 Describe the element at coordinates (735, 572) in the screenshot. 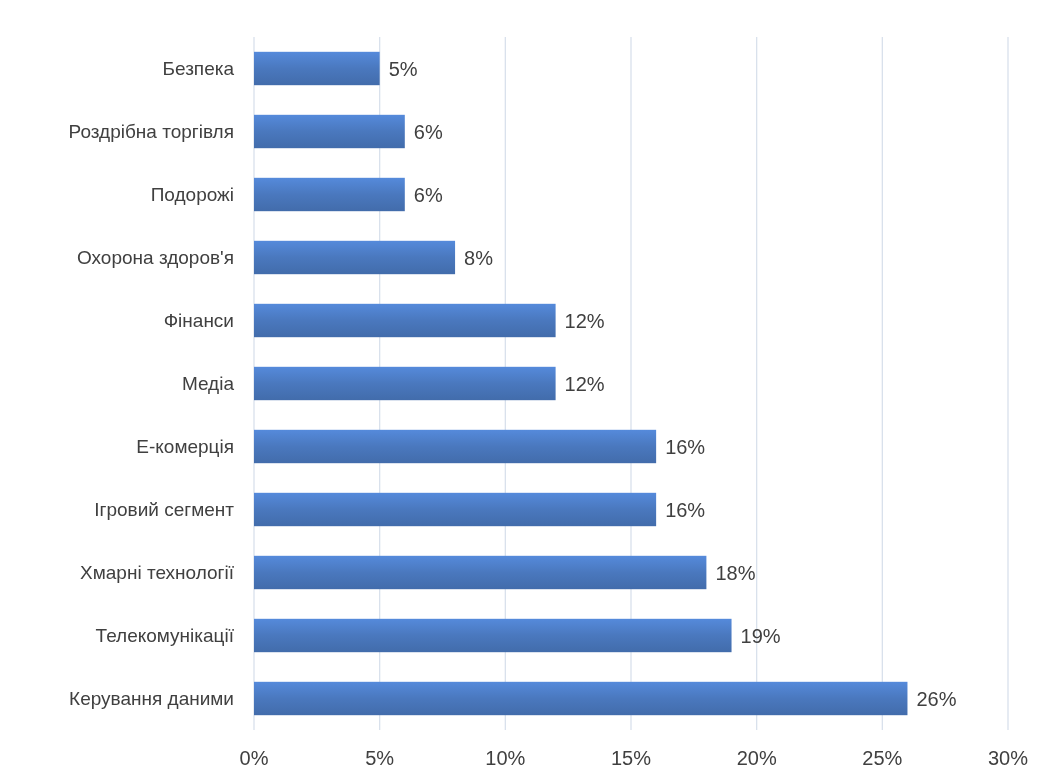

I see `data-label: 18%` at that location.